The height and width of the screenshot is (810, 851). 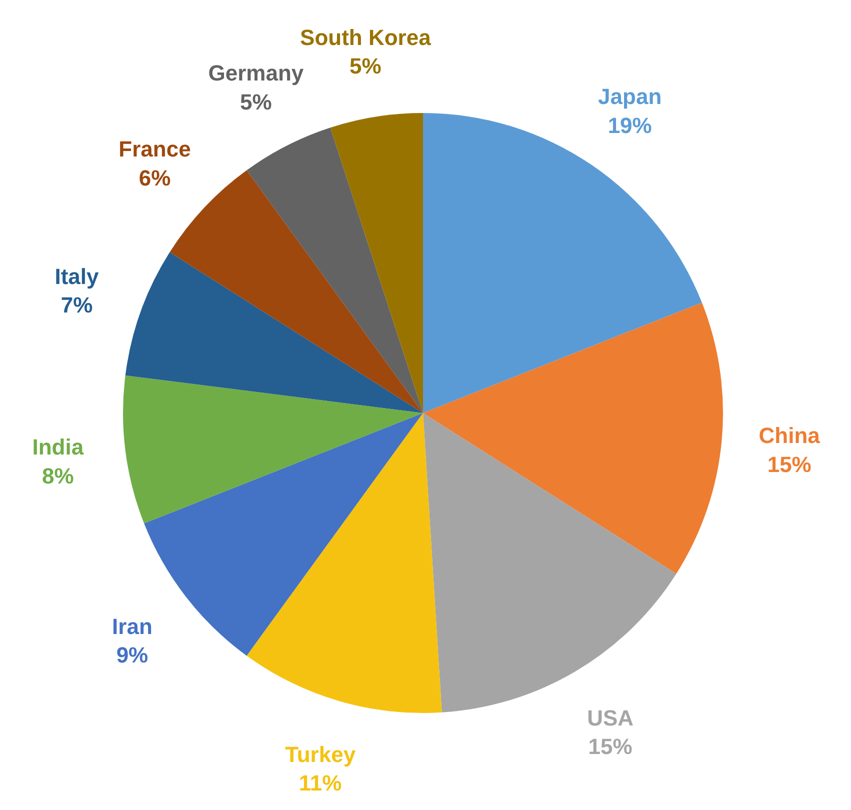 What do you see at coordinates (154, 149) in the screenshot?
I see `slice-label: France` at bounding box center [154, 149].